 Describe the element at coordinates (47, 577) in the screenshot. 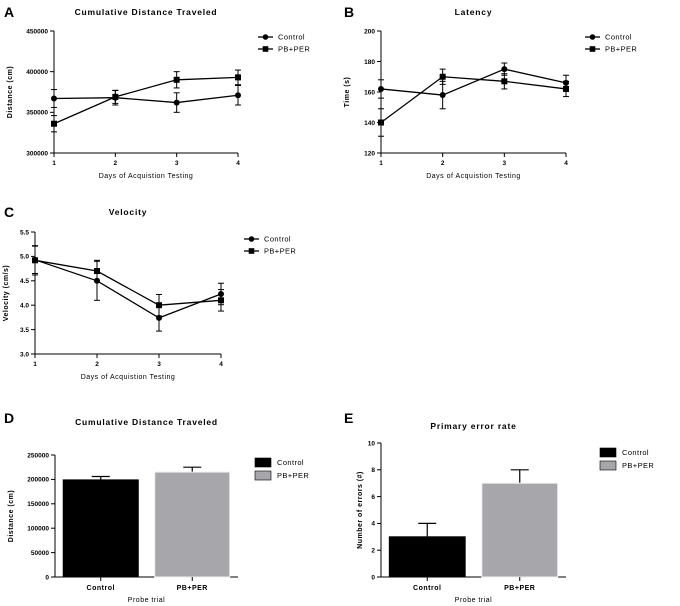

I see `y-tick-label: 0` at that location.